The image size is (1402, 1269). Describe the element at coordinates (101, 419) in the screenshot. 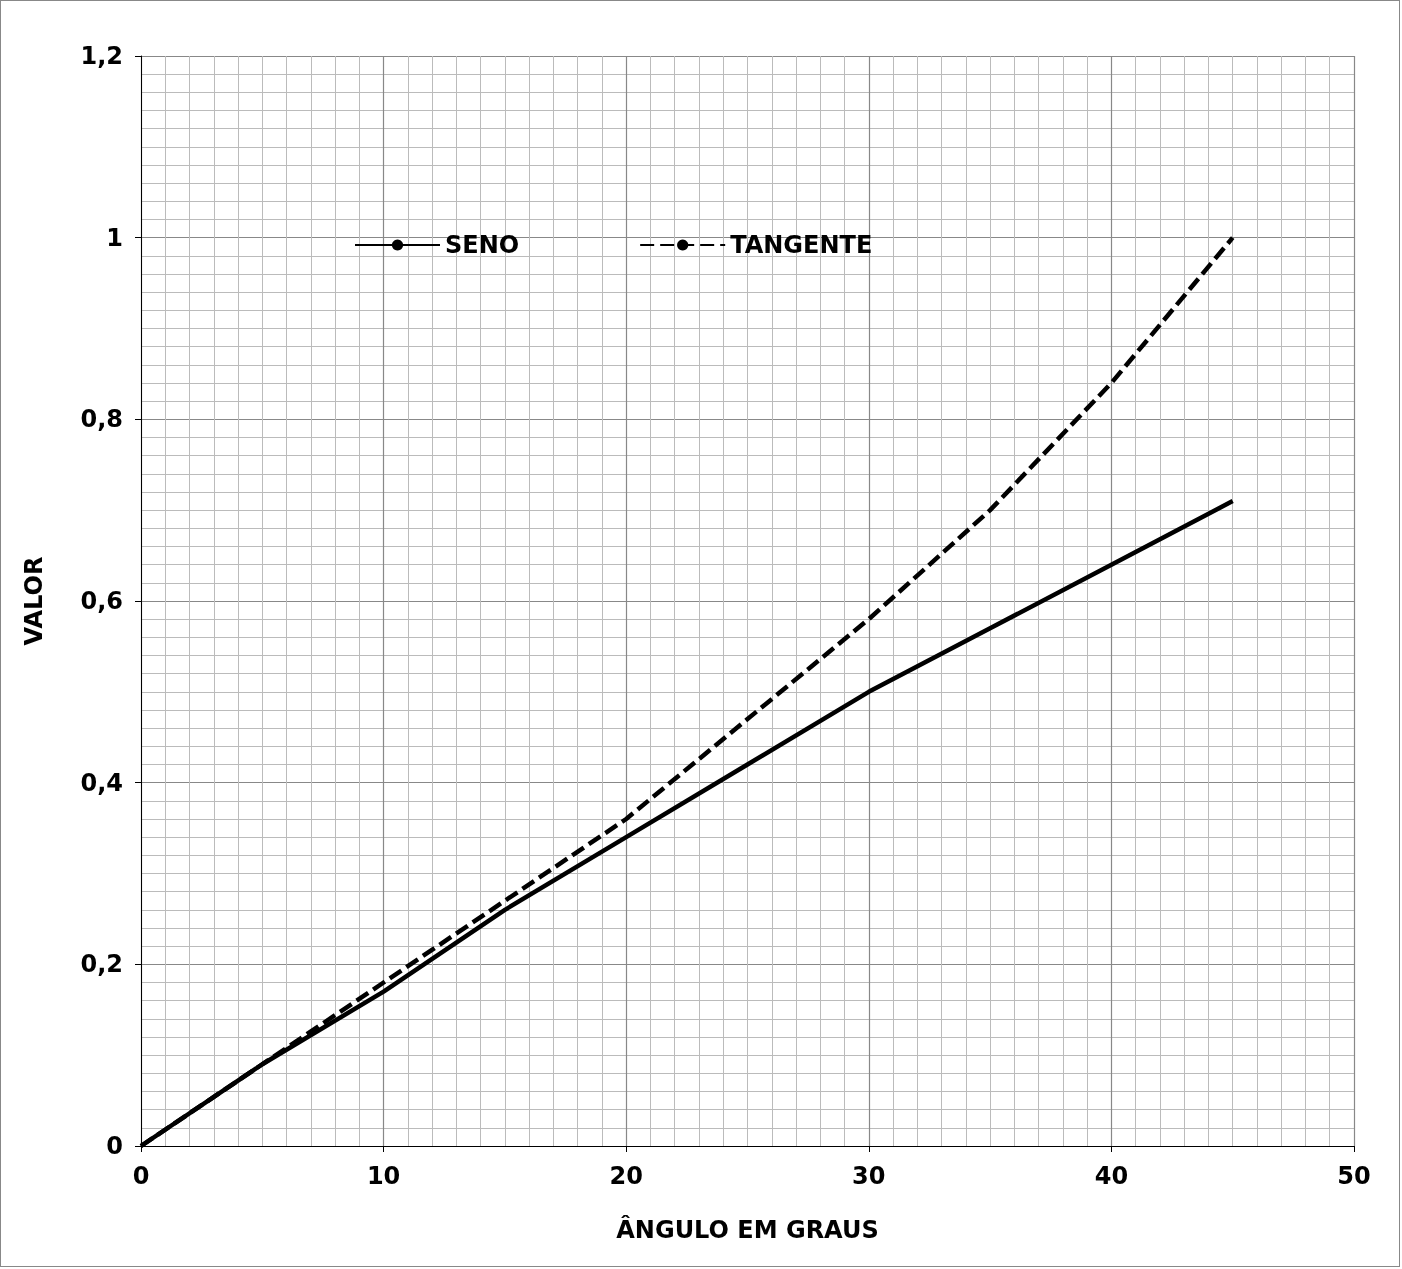

I see `y-tick-label: 0,8` at that location.